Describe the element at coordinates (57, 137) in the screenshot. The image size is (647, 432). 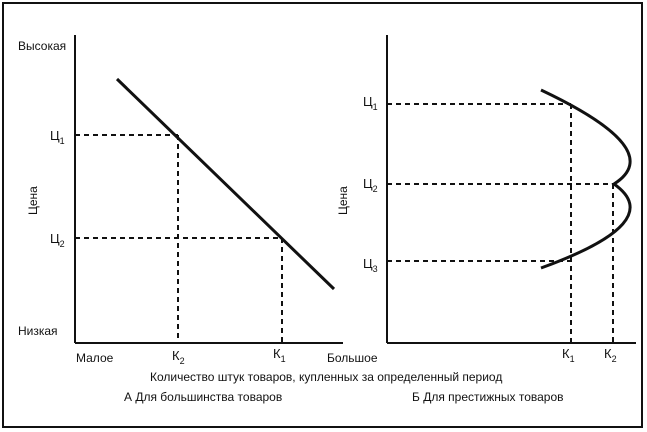
I see `left-price-1-label: Ц1` at that location.